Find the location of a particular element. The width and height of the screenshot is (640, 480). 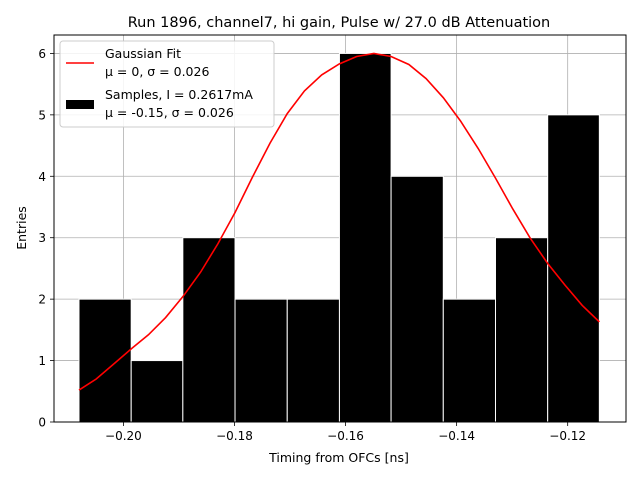

y-tick-label: 4 is located at coordinates (42, 177).